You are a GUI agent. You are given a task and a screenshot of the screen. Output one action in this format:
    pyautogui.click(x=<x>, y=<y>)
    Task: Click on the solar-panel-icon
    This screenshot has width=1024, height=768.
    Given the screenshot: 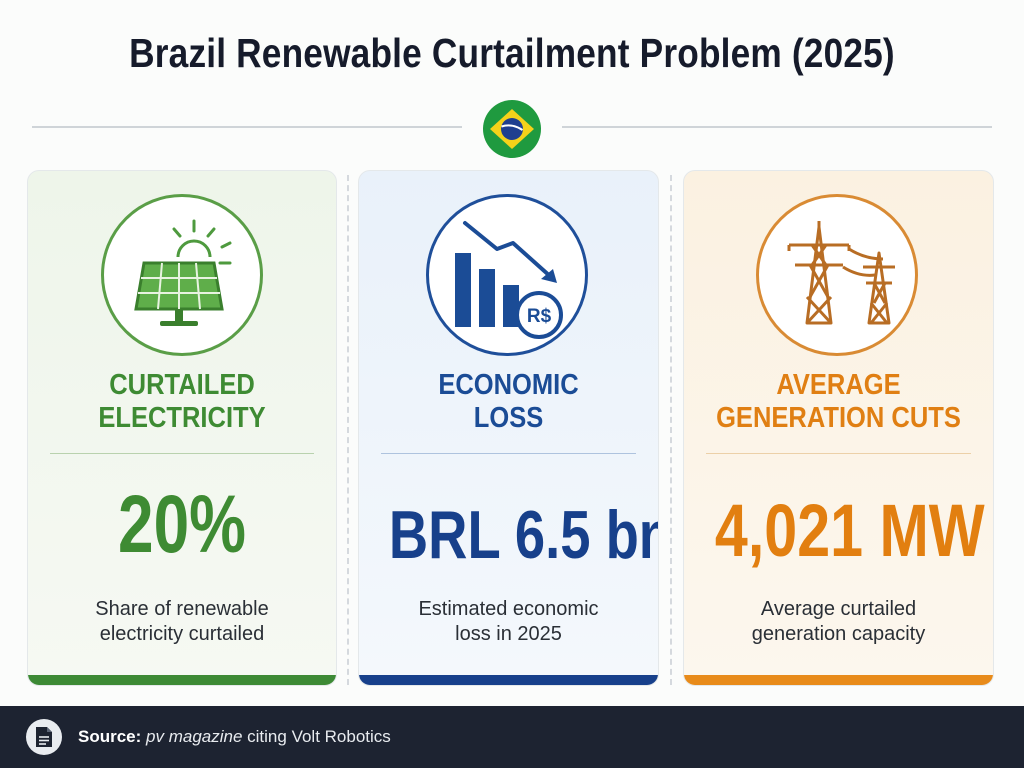 What is the action you would take?
    pyautogui.click(x=183, y=272)
    